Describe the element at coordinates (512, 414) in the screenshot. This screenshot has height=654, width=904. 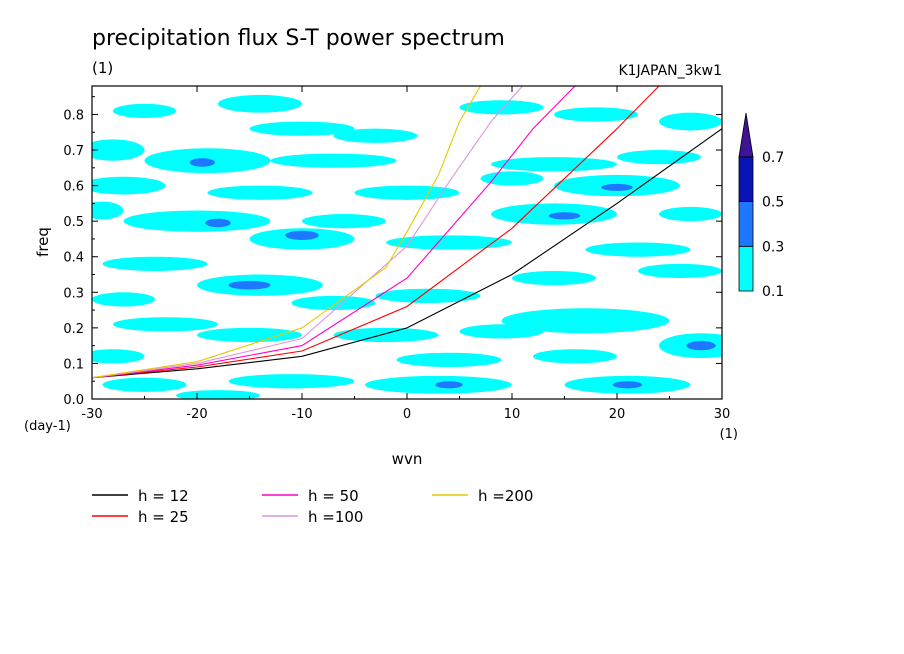
I see `x-tick-label: 10` at that location.